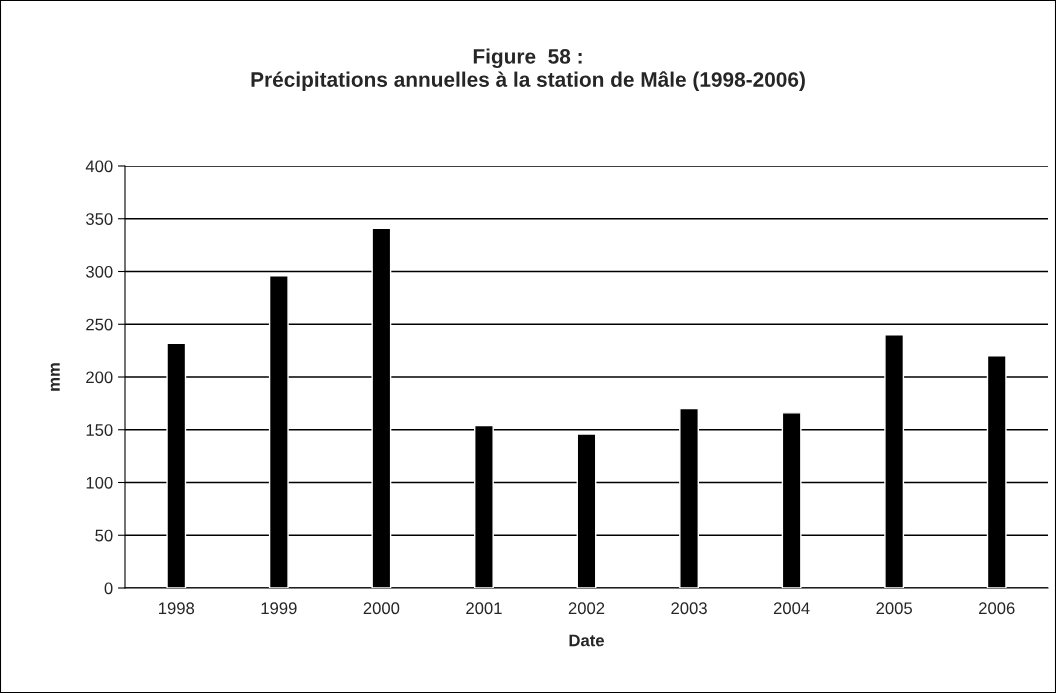  What do you see at coordinates (99, 482) in the screenshot?
I see `y-tick-label: 100` at bounding box center [99, 482].